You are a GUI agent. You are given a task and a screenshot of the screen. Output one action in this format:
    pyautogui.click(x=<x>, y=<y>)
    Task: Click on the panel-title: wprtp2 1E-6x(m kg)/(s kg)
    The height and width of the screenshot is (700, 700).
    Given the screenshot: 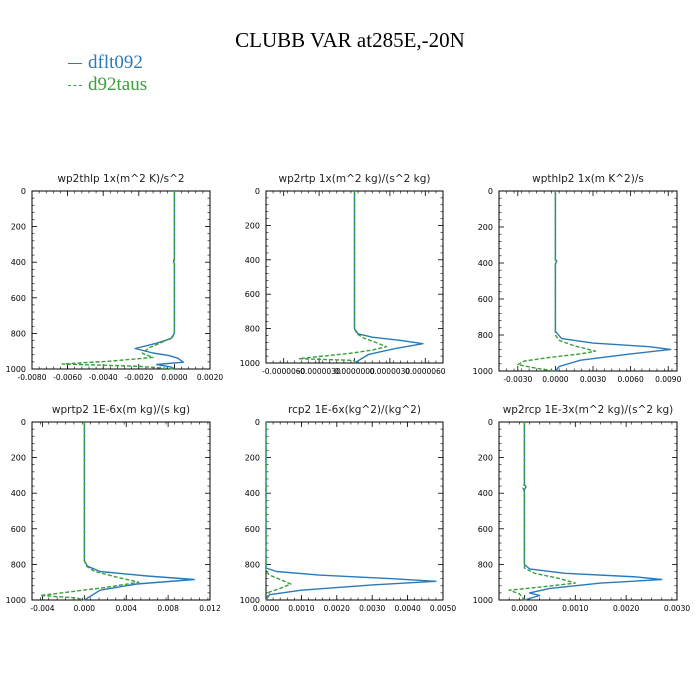 What is the action you would take?
    pyautogui.click(x=121, y=410)
    